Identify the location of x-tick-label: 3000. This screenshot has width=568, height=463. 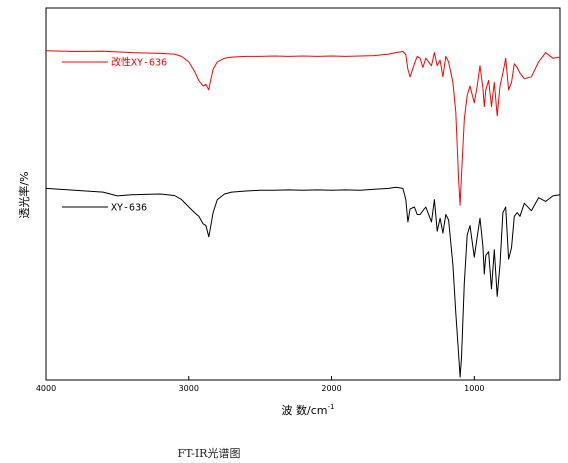
(189, 388).